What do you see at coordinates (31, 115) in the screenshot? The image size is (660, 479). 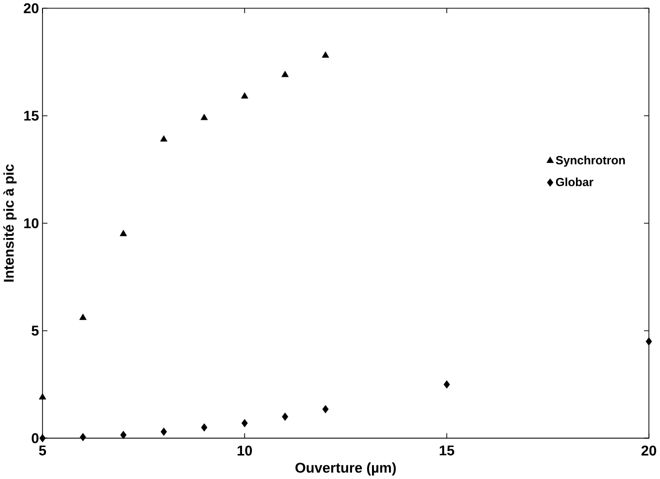 I see `y-tick-label: 15` at bounding box center [31, 115].